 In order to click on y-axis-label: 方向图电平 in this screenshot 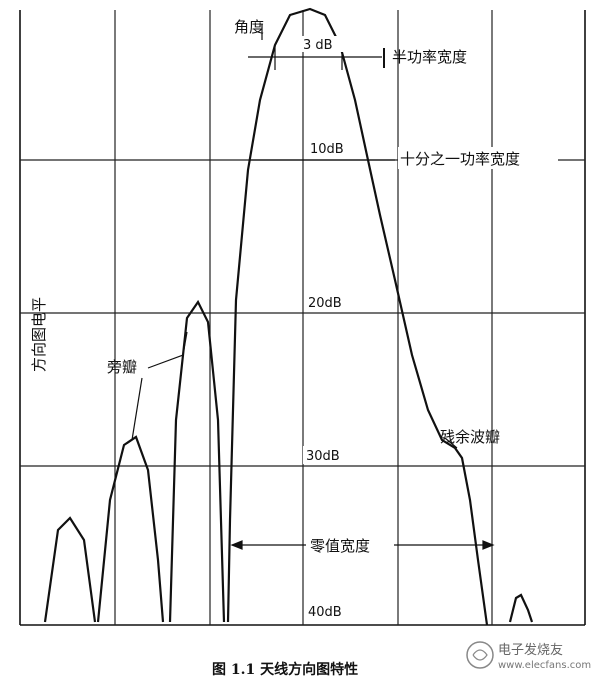, I will do `click(39, 334)`.